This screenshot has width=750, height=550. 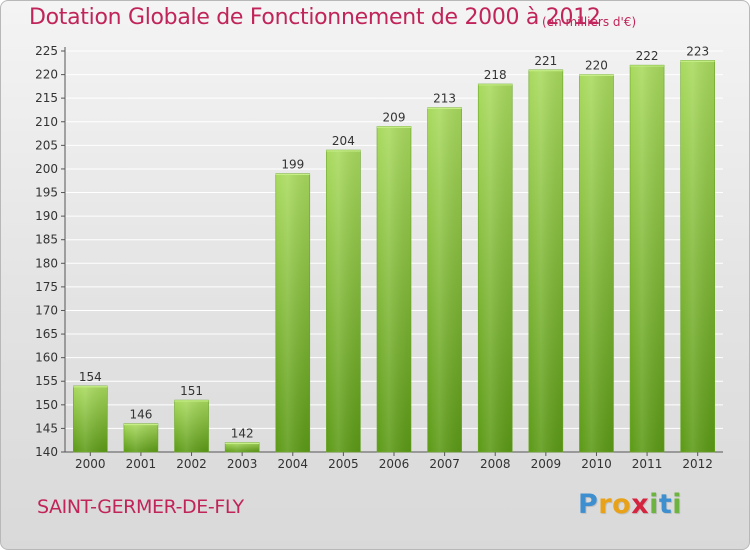 What do you see at coordinates (90, 464) in the screenshot?
I see `x-tick-label: 2000` at bounding box center [90, 464].